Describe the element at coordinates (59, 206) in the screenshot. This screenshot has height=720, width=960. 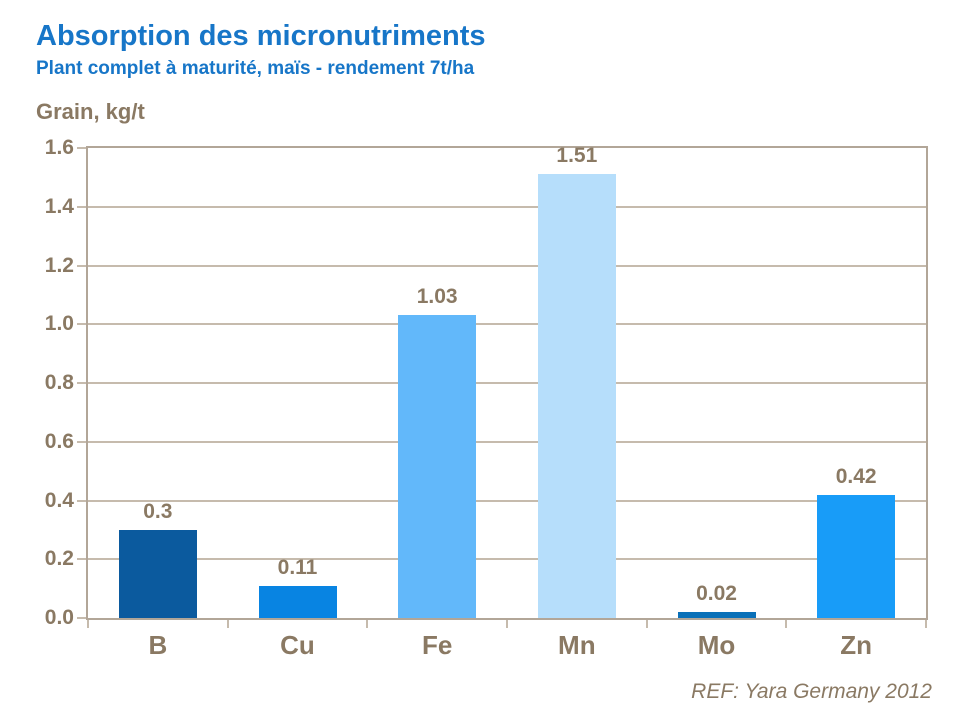
I see `y-axis-tick-label: 1.4` at that location.